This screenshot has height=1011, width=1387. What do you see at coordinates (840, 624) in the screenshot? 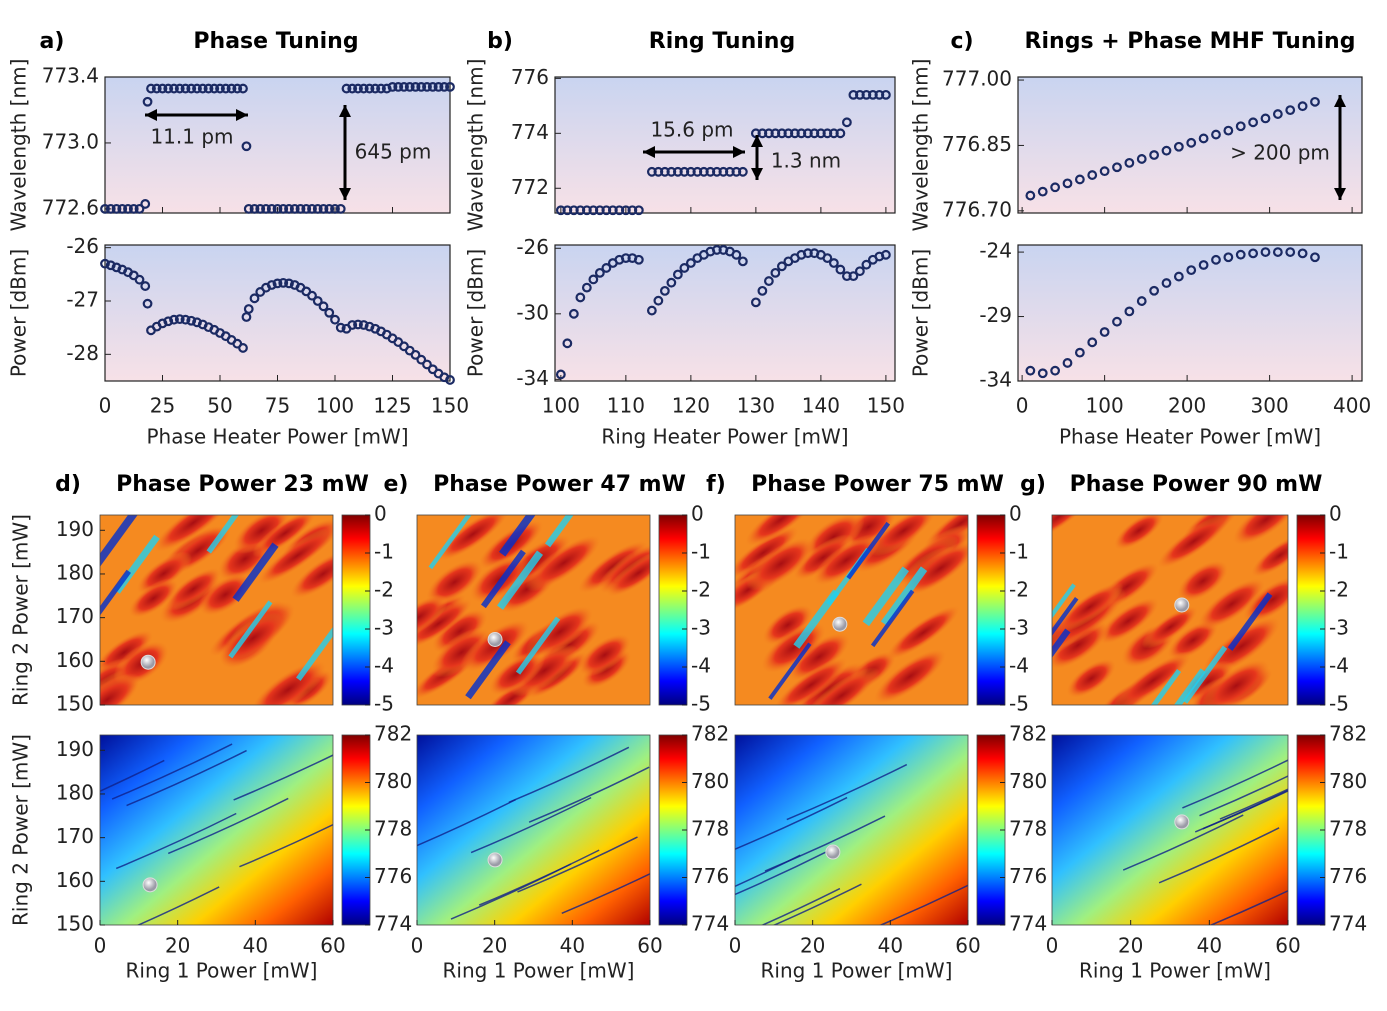
I see `marker` at bounding box center [840, 624].